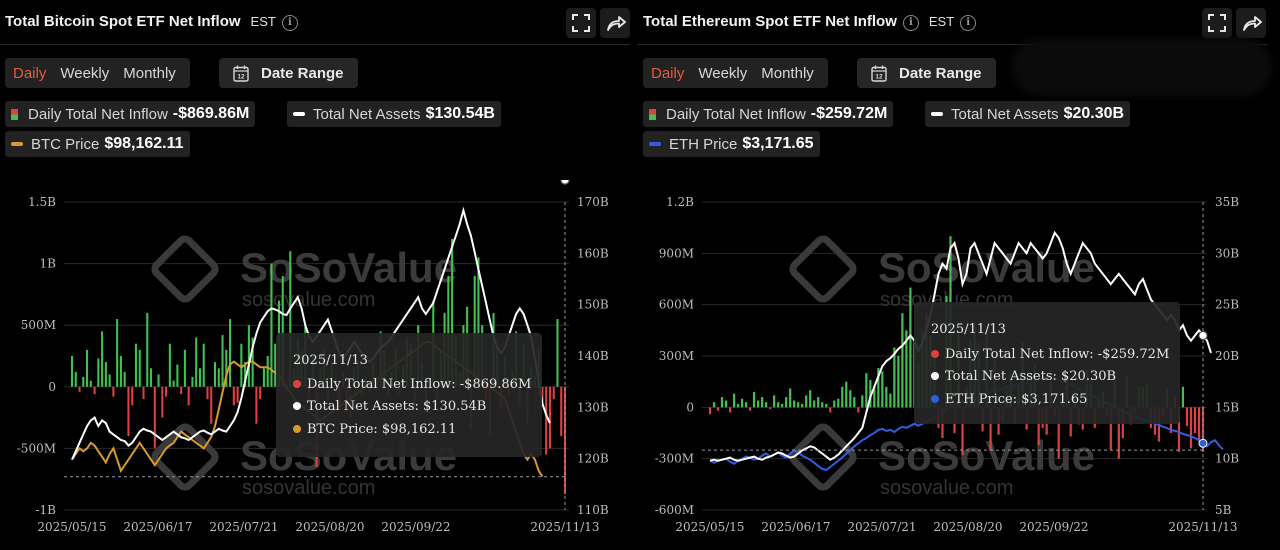 The image size is (1280, 550). I want to click on bar-swatch-icon, so click(652, 114).